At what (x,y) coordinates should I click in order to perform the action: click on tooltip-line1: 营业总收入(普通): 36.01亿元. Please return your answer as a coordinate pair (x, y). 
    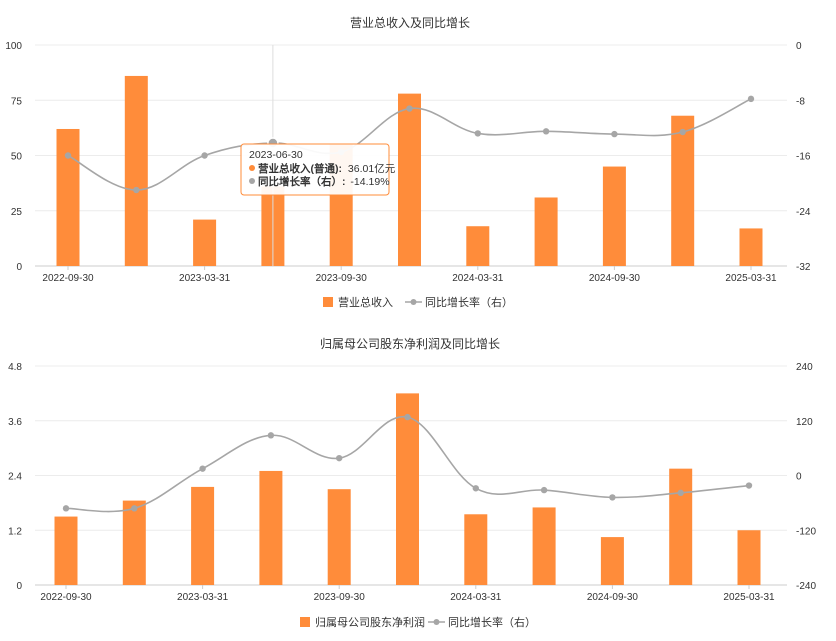
    Looking at the image, I should click on (327, 168).